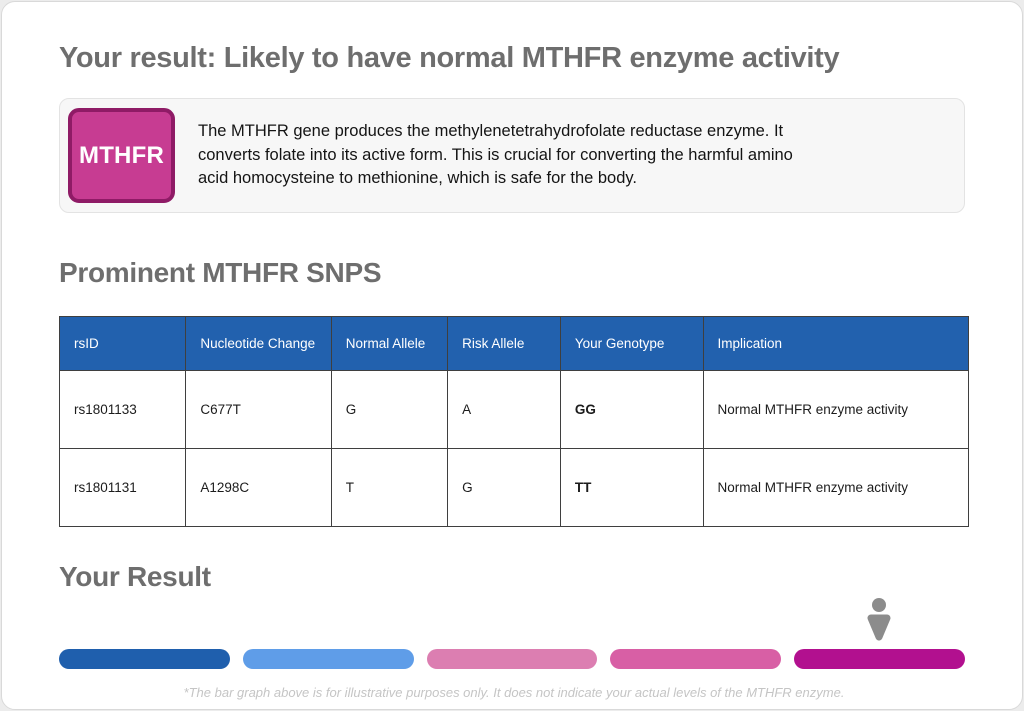 The width and height of the screenshot is (1024, 711). What do you see at coordinates (122, 409) in the screenshot?
I see `cell-rsid: rs1801133` at bounding box center [122, 409].